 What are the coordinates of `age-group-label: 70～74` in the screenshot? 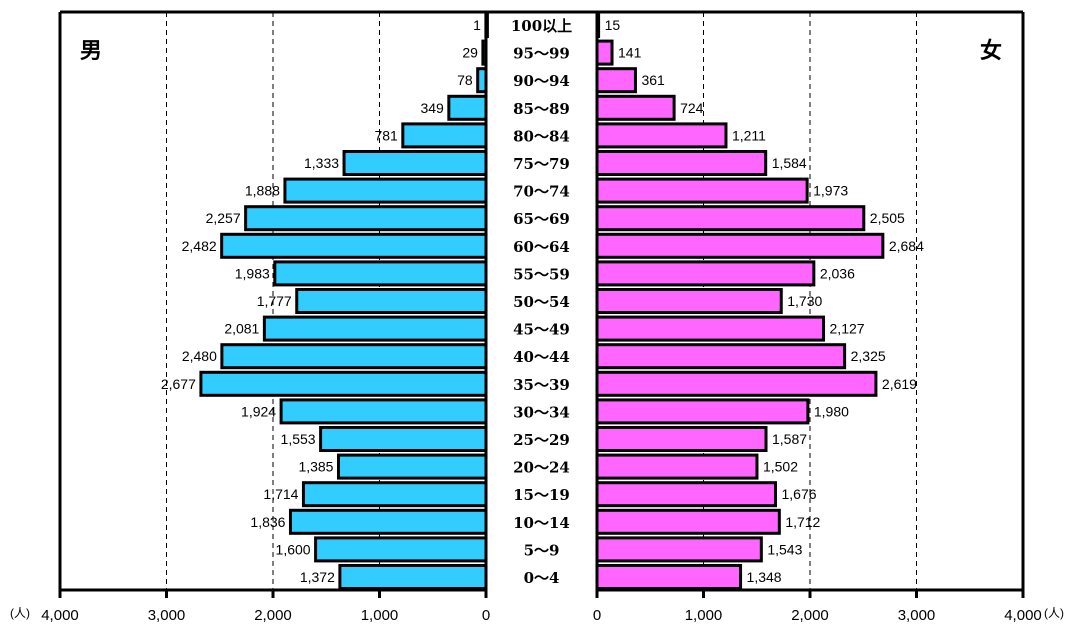 It's located at (541, 192).